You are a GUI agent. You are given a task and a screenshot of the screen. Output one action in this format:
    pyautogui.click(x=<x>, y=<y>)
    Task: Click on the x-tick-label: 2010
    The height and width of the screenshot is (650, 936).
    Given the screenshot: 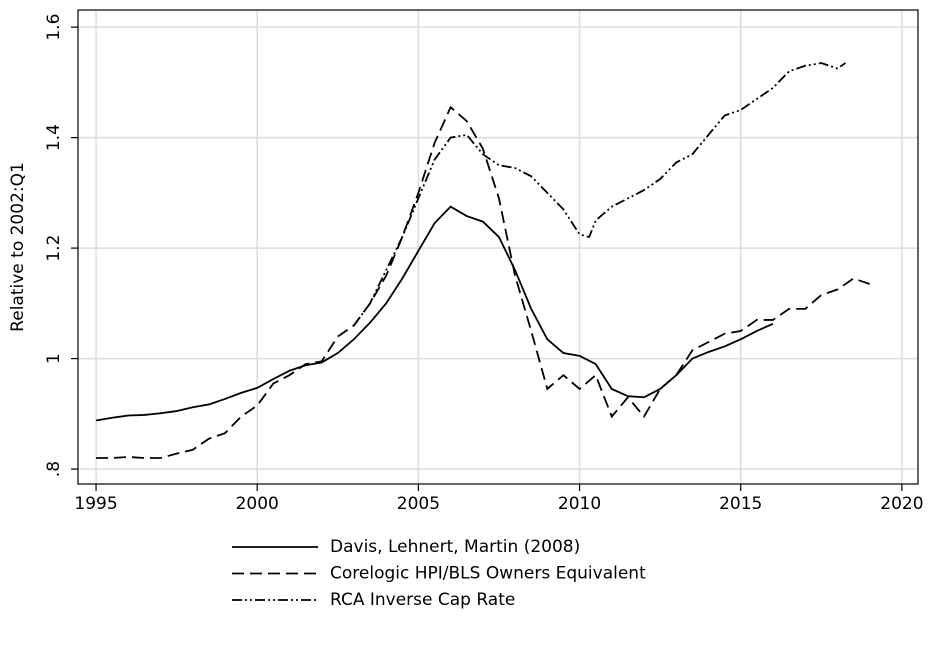 What is the action you would take?
    pyautogui.click(x=579, y=504)
    